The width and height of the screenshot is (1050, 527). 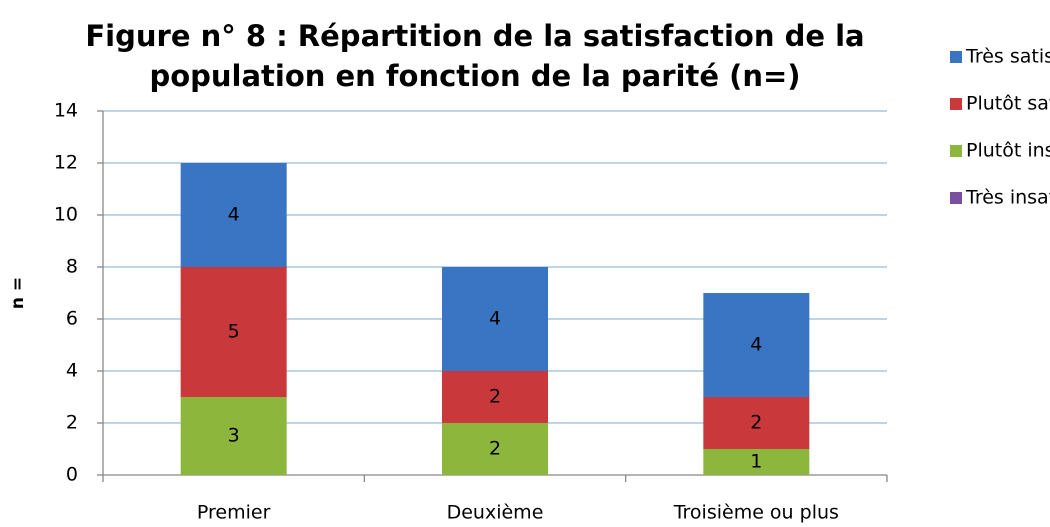 What do you see at coordinates (1008, 151) in the screenshot?
I see `legend-label: Plutôt insatisfaite` at bounding box center [1008, 151].